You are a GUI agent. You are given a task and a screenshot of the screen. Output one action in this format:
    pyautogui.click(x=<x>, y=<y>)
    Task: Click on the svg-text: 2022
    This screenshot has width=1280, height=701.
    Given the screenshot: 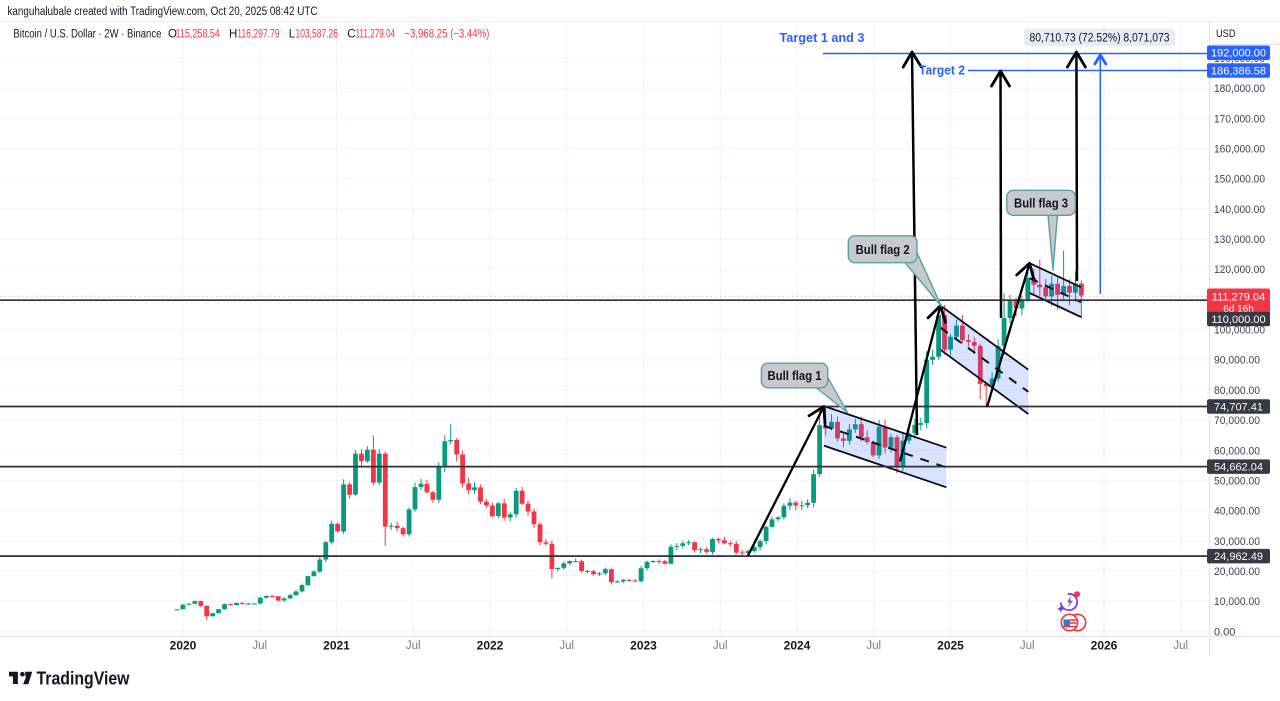 What is the action you would take?
    pyautogui.click(x=490, y=646)
    